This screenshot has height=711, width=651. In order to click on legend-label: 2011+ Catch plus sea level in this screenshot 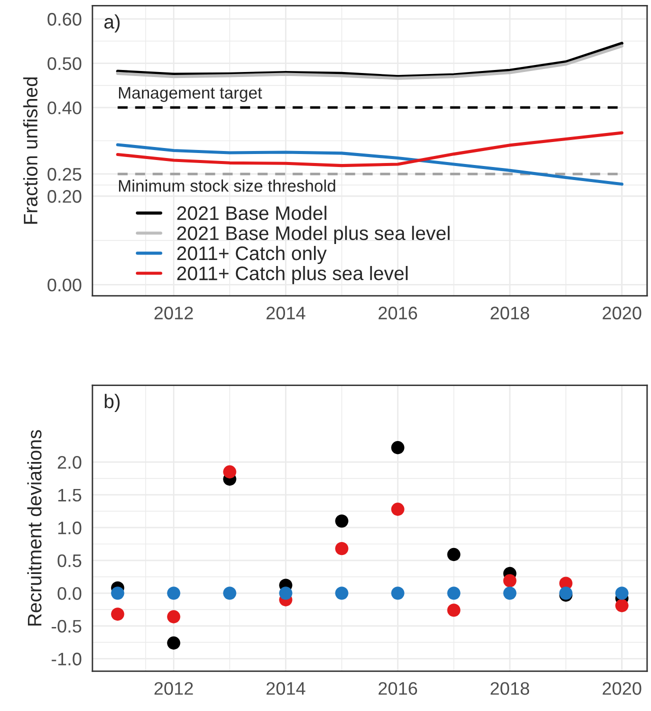, I will do `click(292, 275)`.